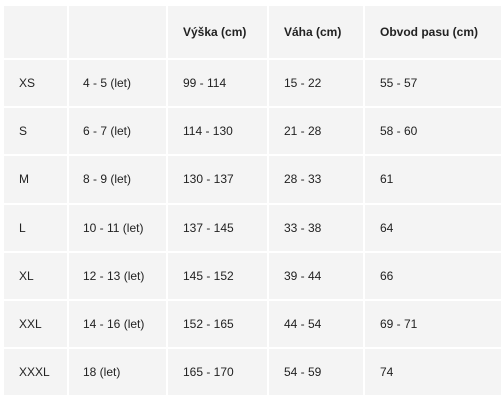  I want to click on age-cell: 6 - 7 (let), so click(117, 131).